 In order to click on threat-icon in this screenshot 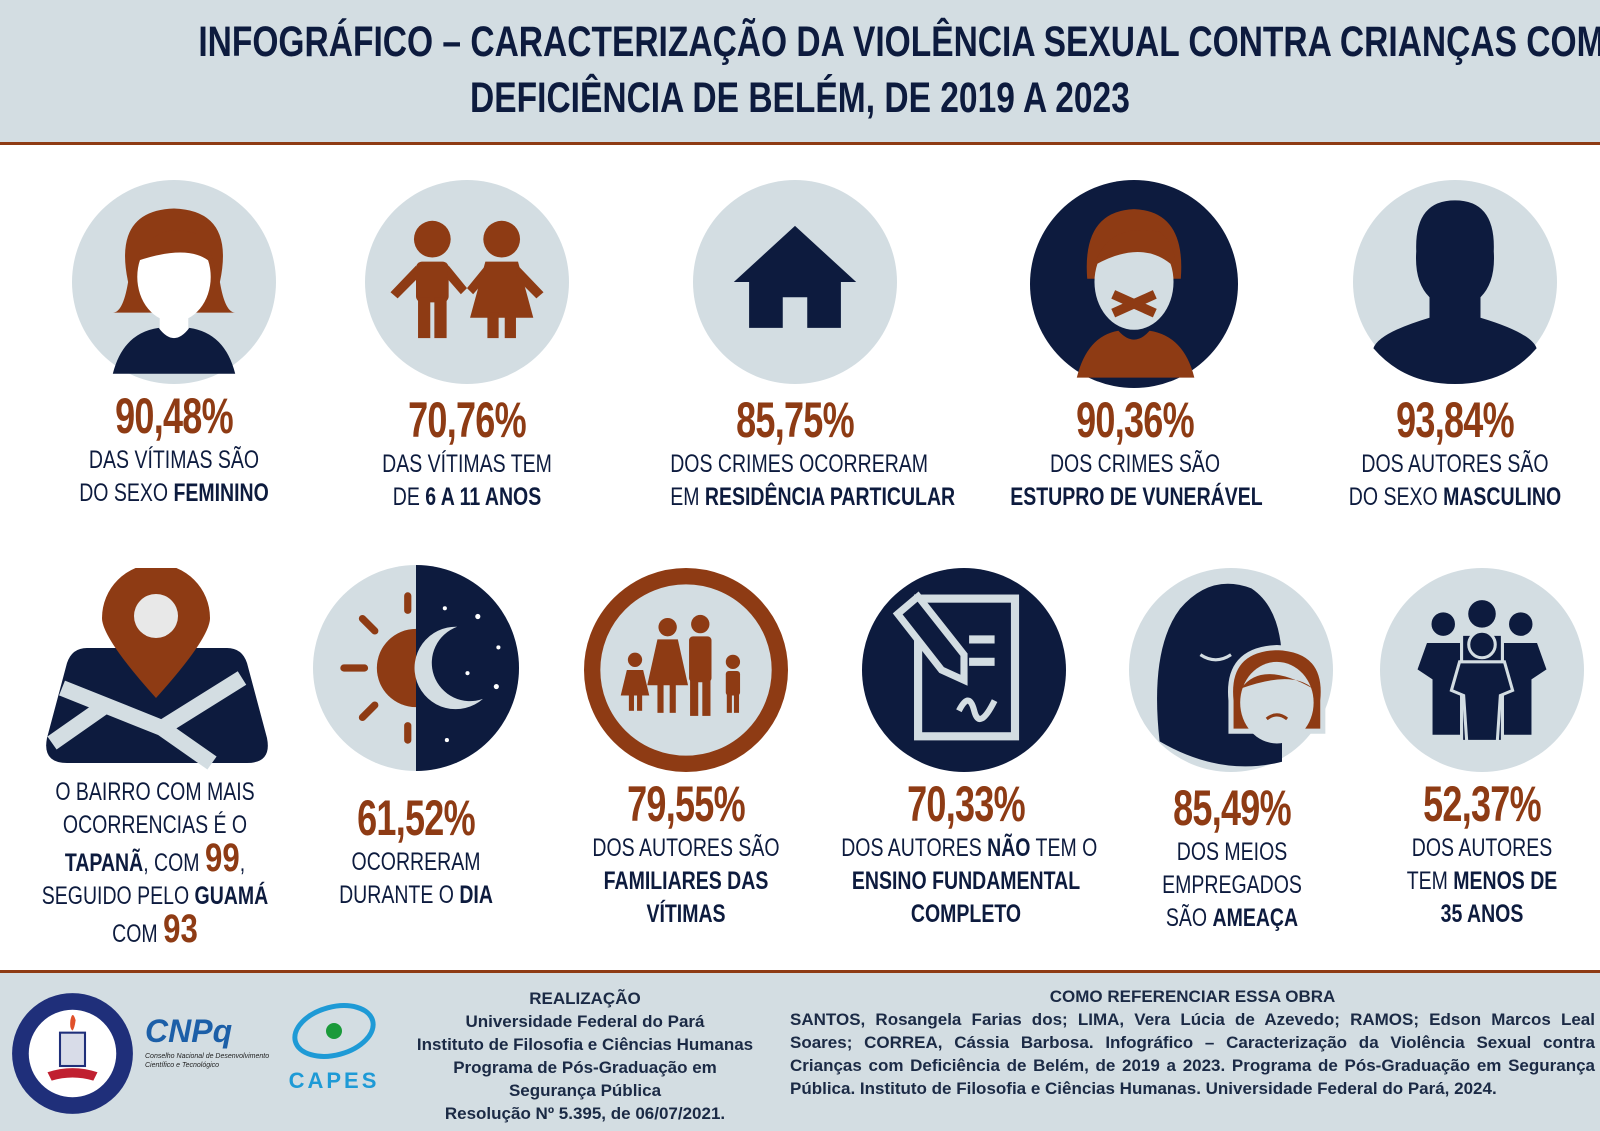, I will do `click(1231, 670)`.